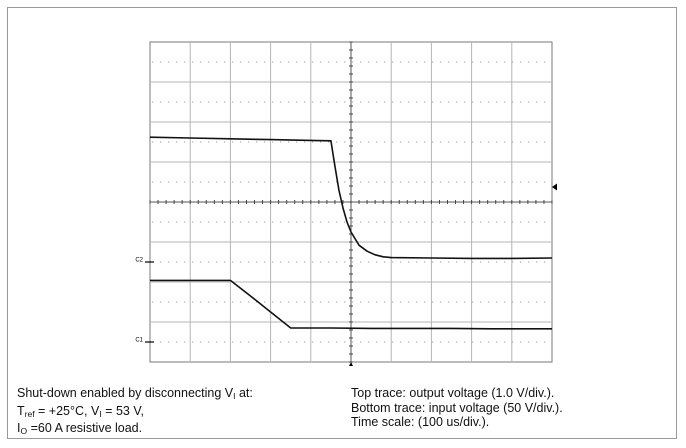 The width and height of the screenshot is (686, 448). I want to click on ground-markers: C2 C1, so click(144, 301).